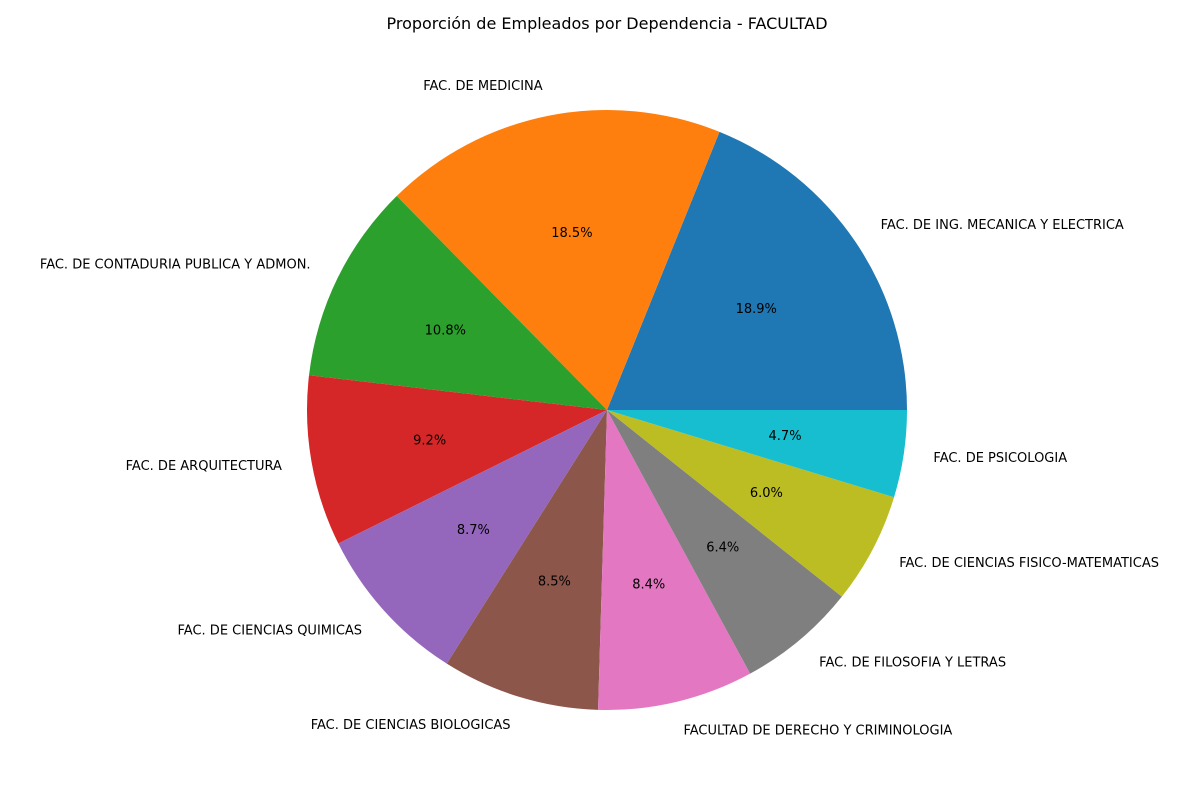 This screenshot has width=1200, height=800. Describe the element at coordinates (648, 585) in the screenshot. I see `percent-label-6: 8.4%` at that location.